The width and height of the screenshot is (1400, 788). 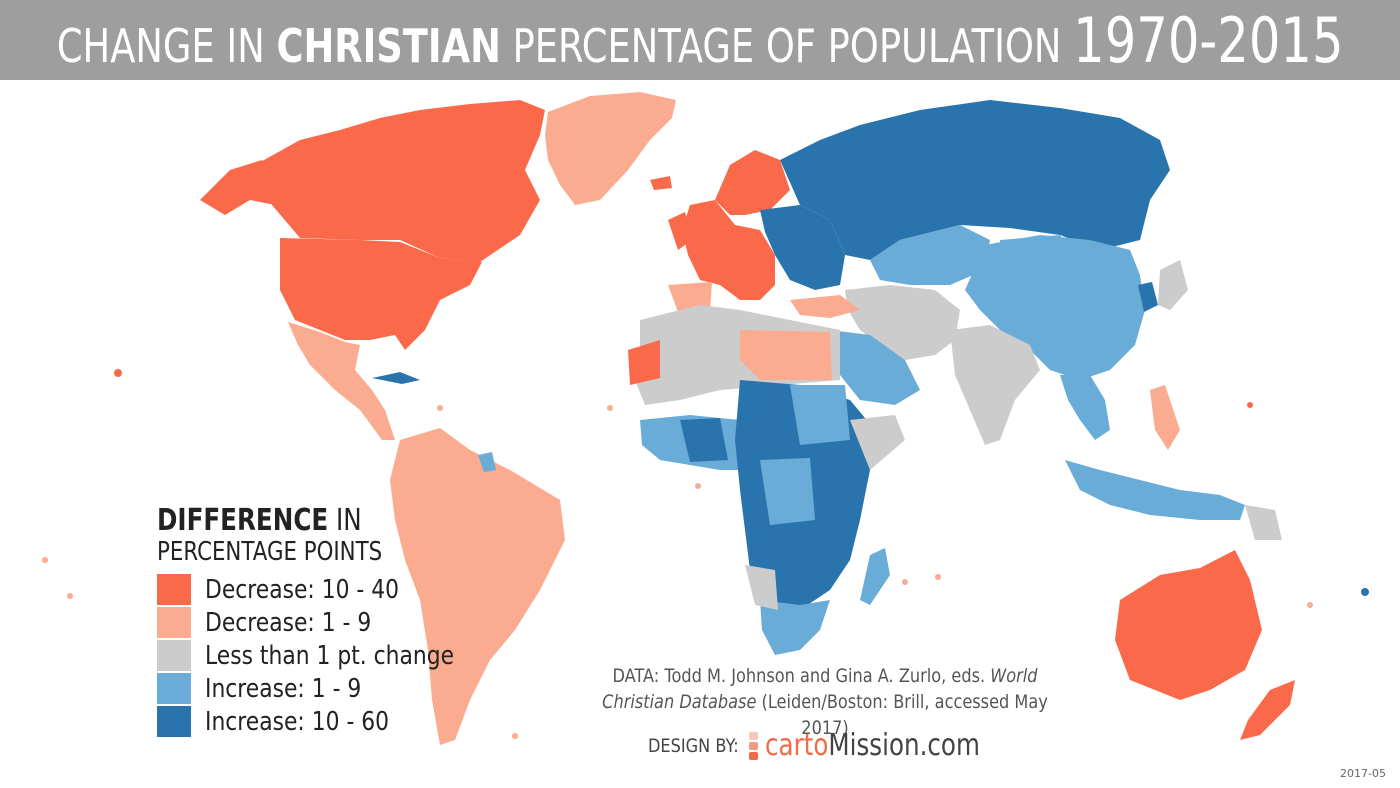 I want to click on region-iberia, so click(x=690, y=297).